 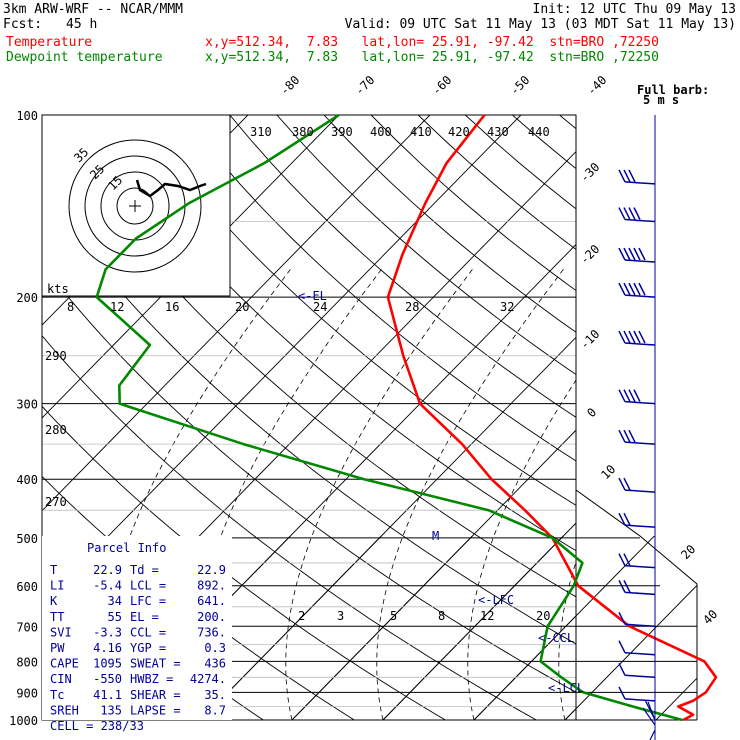 What do you see at coordinates (27, 662) in the screenshot?
I see `pressure-label: 800` at bounding box center [27, 662].